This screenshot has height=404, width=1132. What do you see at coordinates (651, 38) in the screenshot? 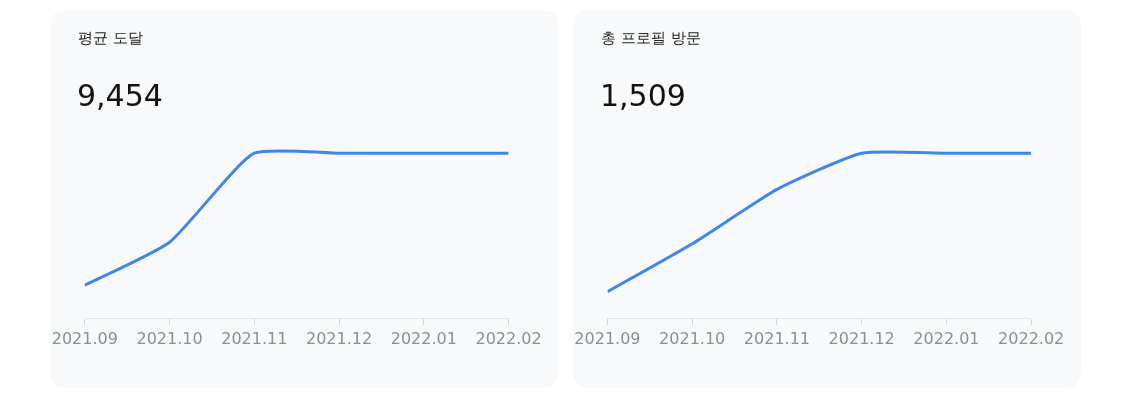
I see `chart-title: 총 프로필 방문` at bounding box center [651, 38].